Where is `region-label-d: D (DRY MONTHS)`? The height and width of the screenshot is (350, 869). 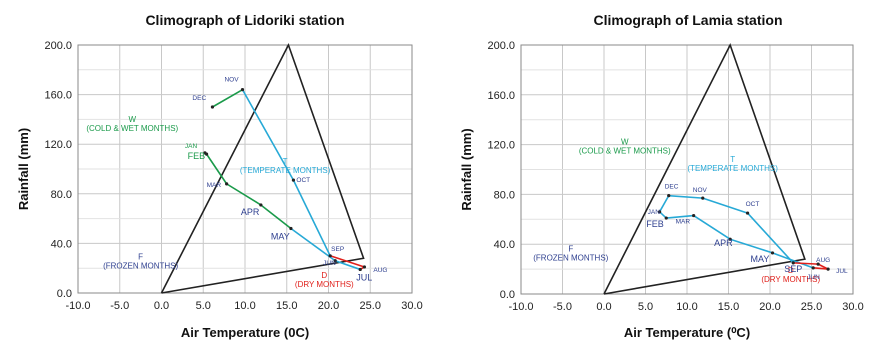 region-label-d: D (DRY MONTHS) is located at coordinates (324, 280).